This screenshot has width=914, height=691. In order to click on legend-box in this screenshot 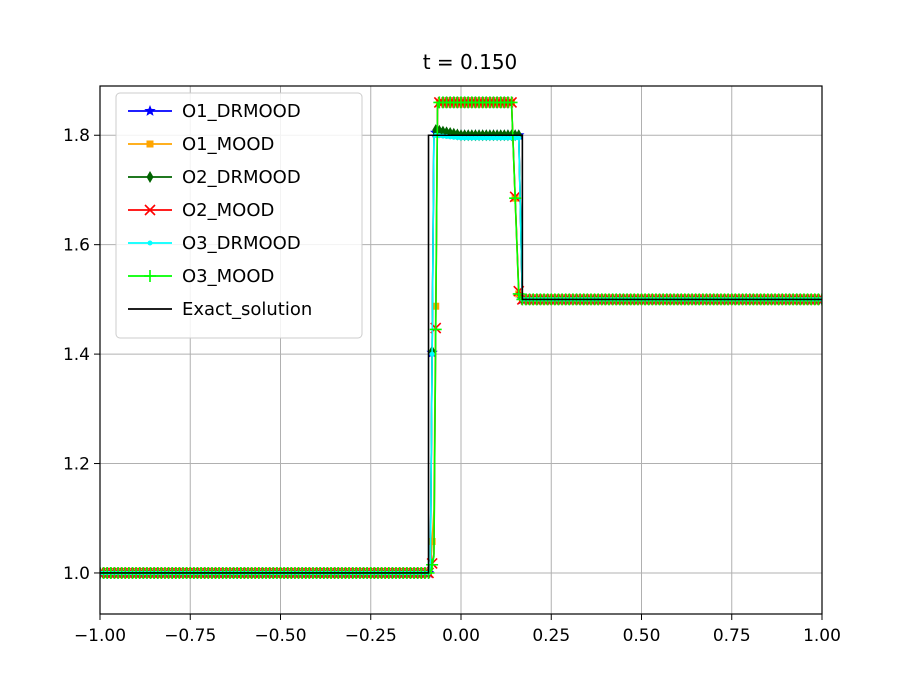, I will do `click(239, 215)`.